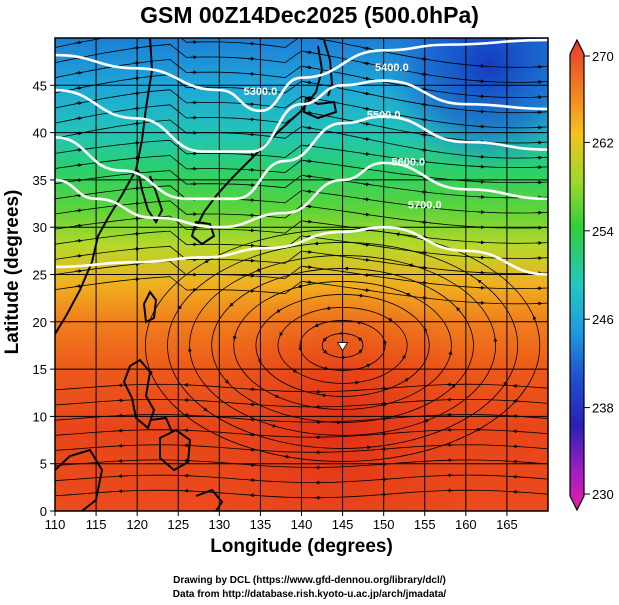 The width and height of the screenshot is (619, 605). What do you see at coordinates (209, 499) in the screenshot?
I see `coastline-new-guinea` at bounding box center [209, 499].